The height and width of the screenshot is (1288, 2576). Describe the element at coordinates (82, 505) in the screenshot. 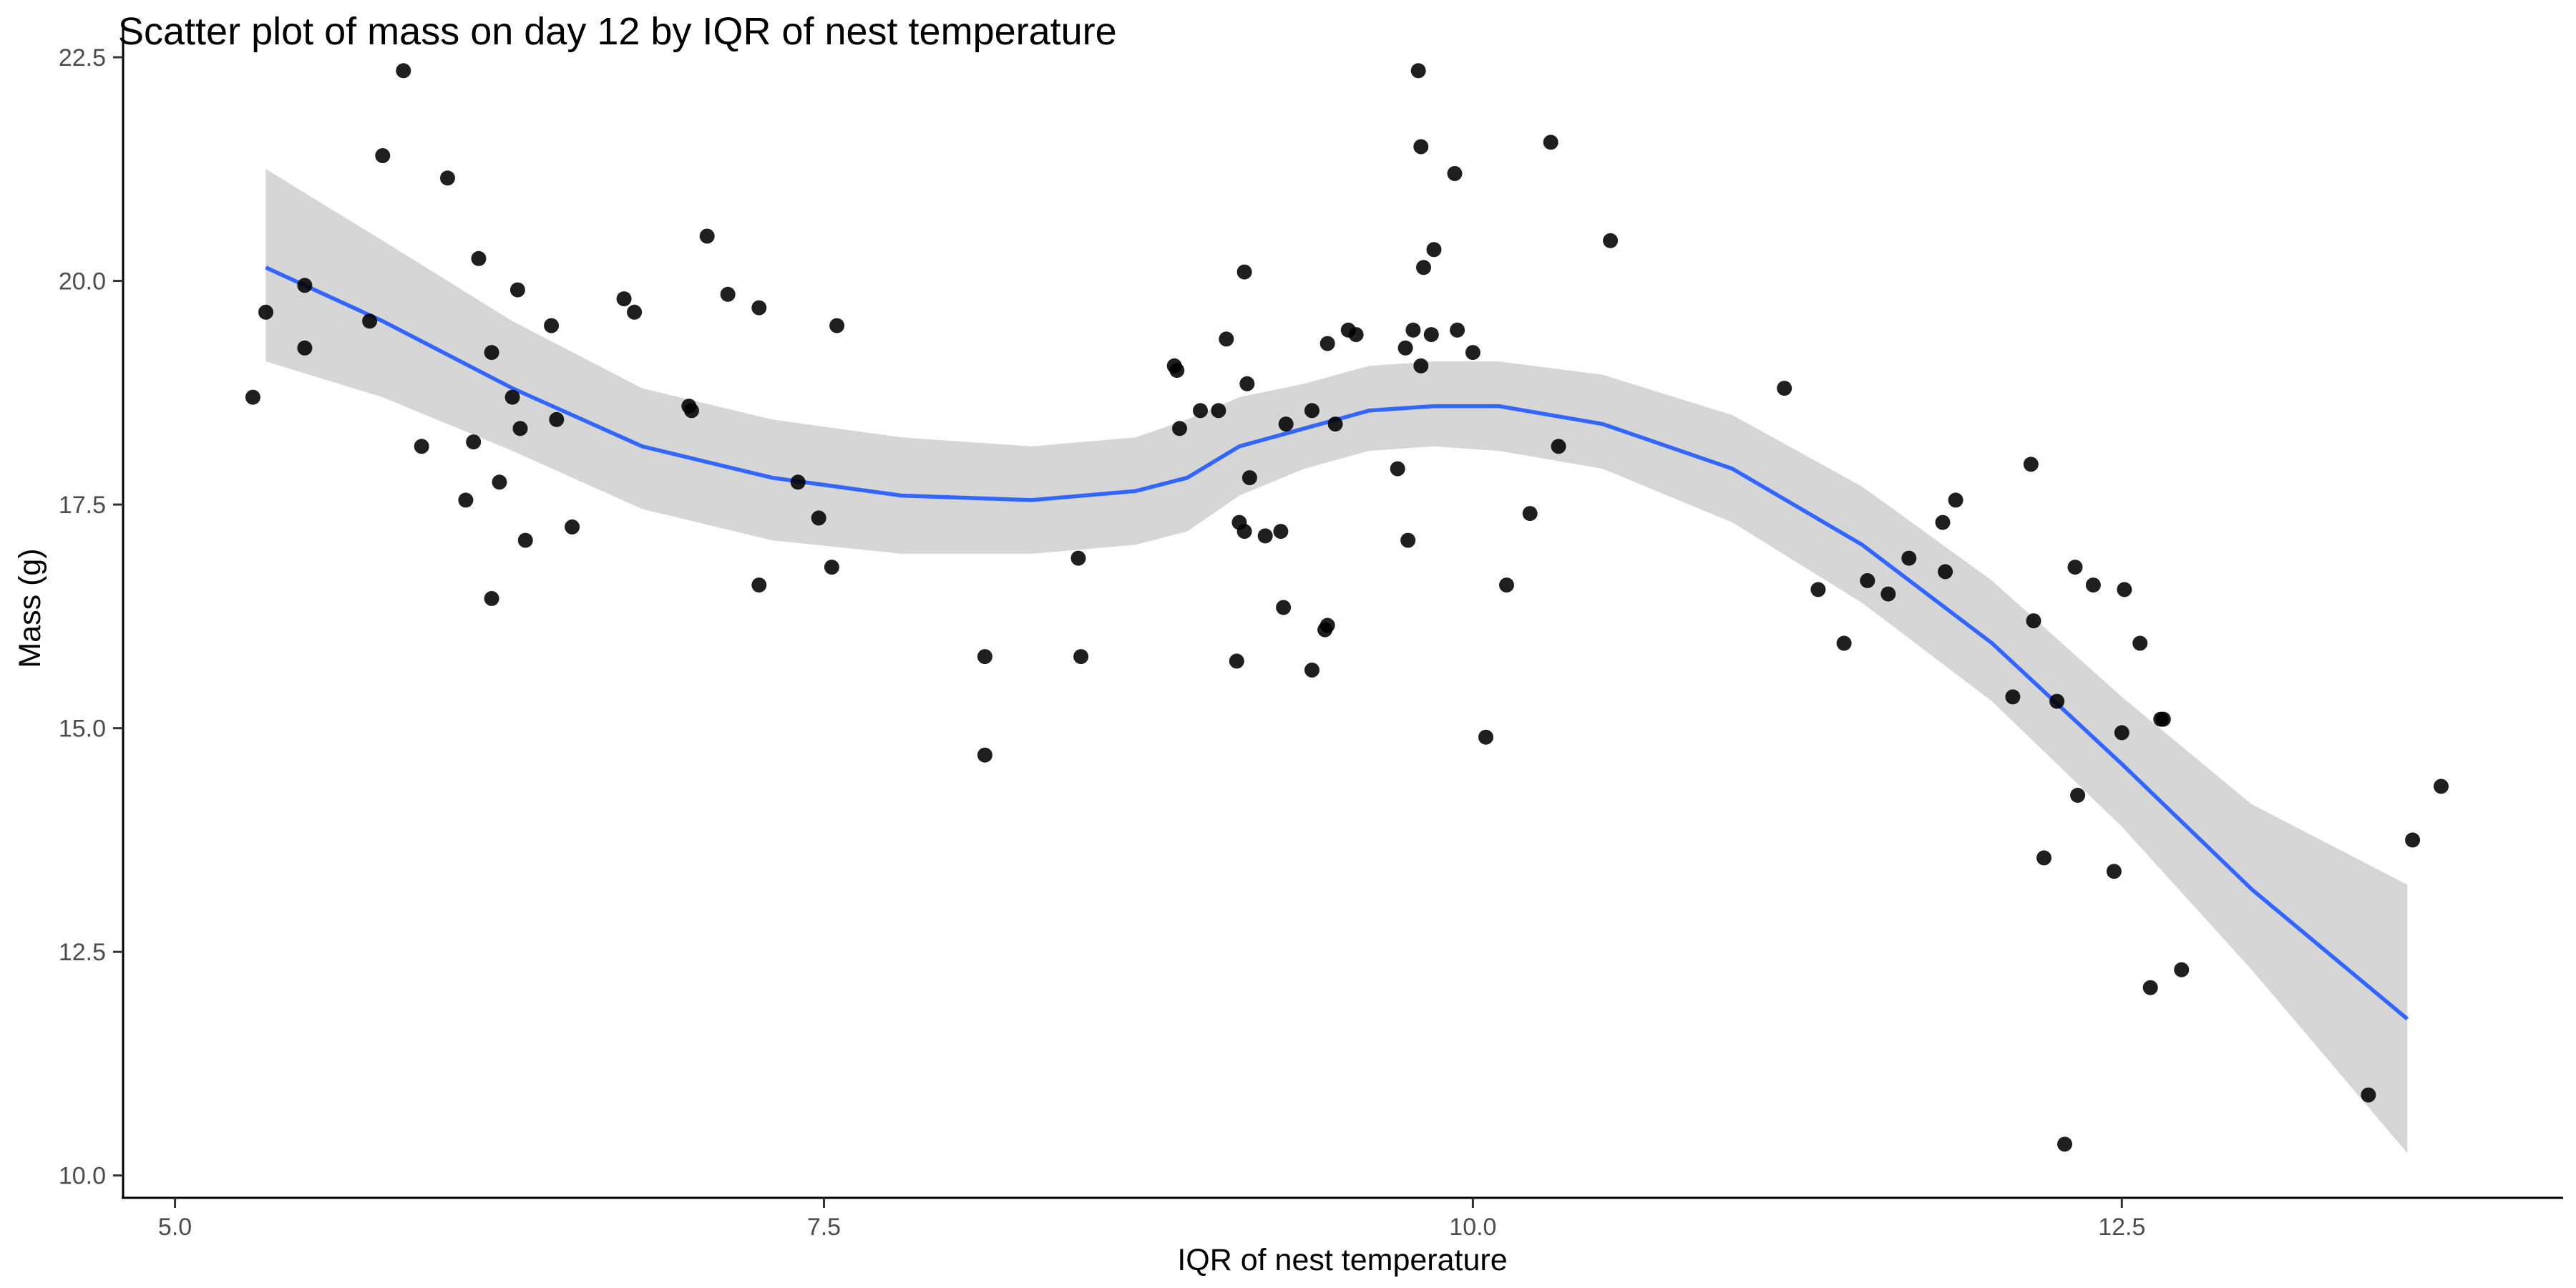

I see `y-tick-label: 17.5` at that location.